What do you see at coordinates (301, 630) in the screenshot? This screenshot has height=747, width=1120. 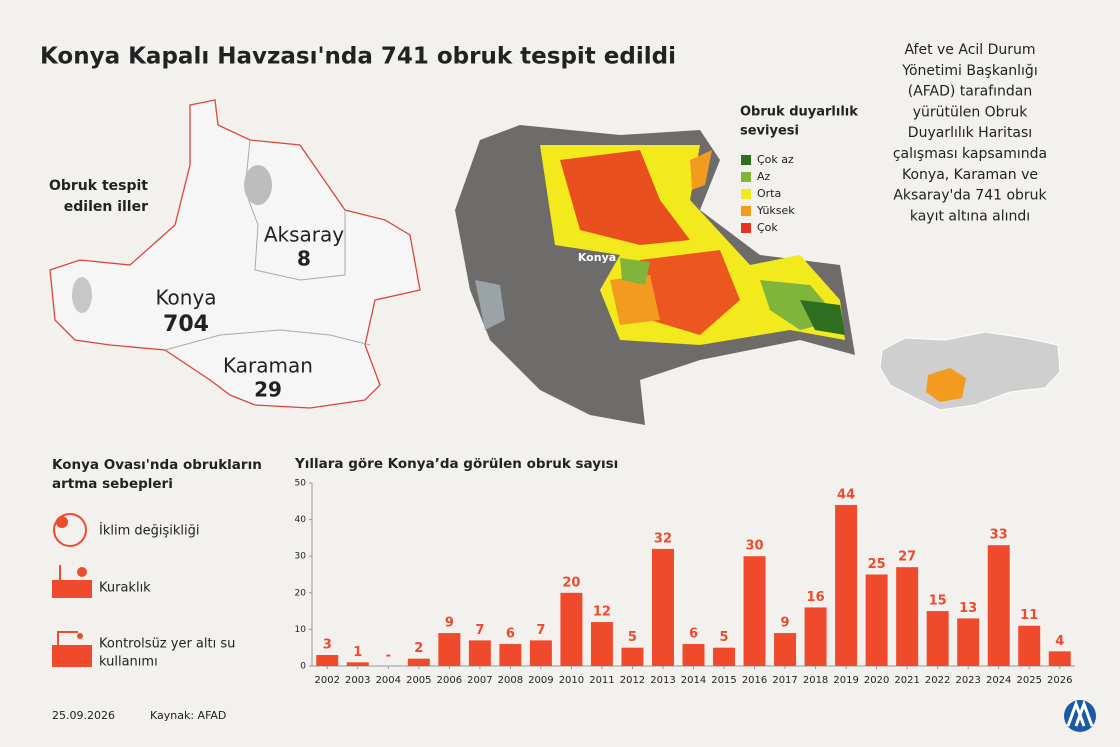 I see `y-tick-label: 10` at bounding box center [301, 630].